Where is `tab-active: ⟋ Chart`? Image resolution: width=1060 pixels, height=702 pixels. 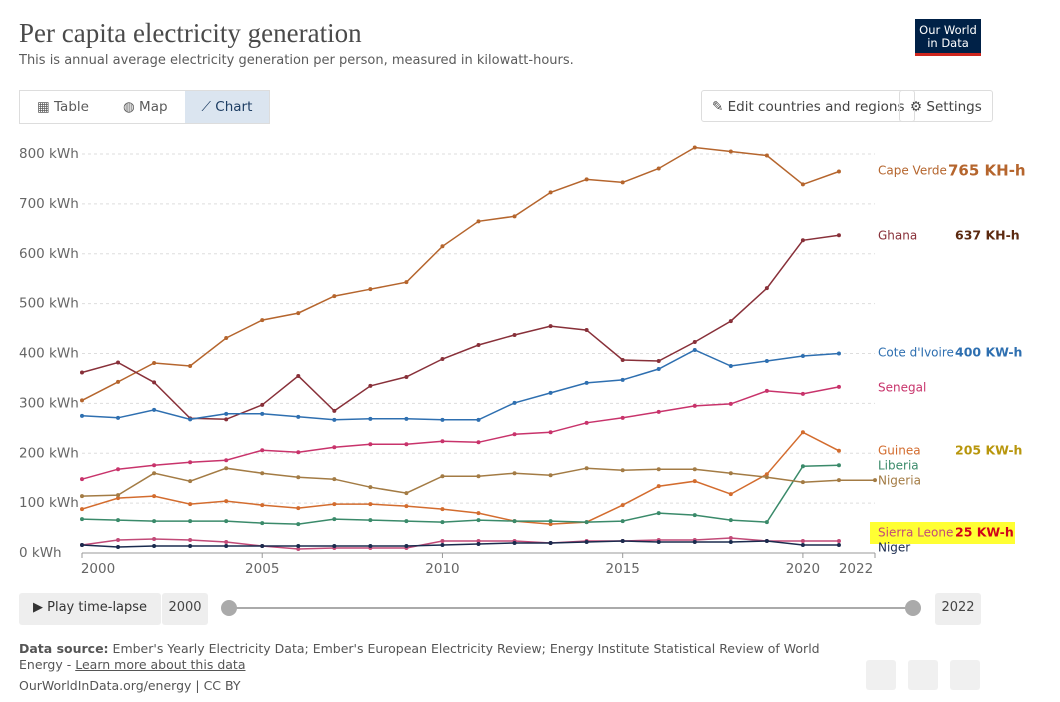 tab-active: ⟋ Chart is located at coordinates (227, 107).